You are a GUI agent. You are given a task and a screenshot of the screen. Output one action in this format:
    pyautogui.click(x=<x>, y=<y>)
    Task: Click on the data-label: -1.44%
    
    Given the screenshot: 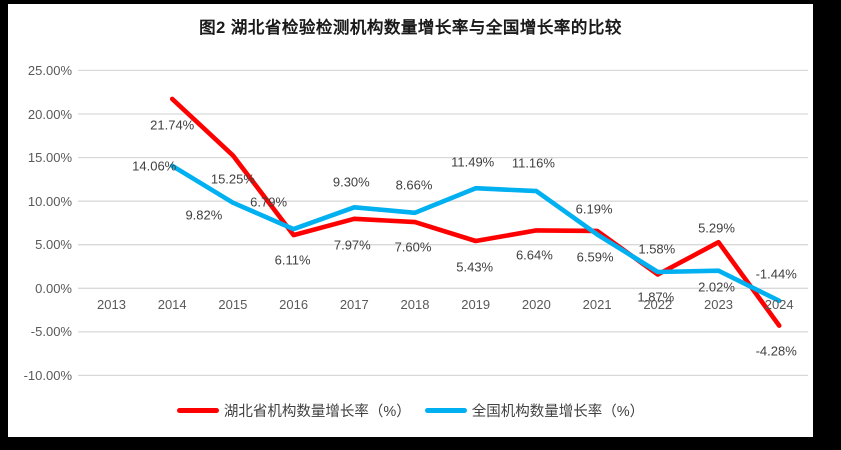 What is the action you would take?
    pyautogui.click(x=776, y=274)
    